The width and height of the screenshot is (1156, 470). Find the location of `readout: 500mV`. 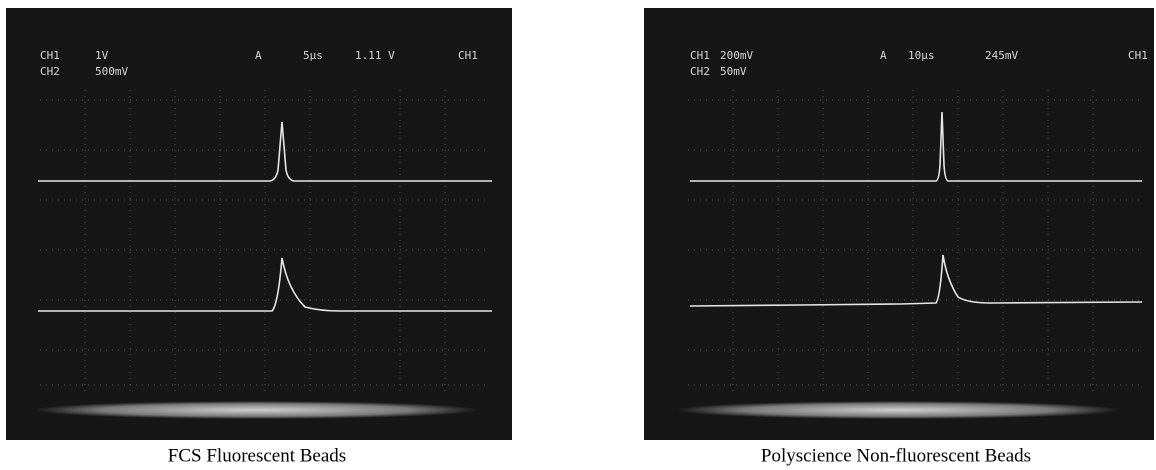

readout: 500mV is located at coordinates (111, 71).